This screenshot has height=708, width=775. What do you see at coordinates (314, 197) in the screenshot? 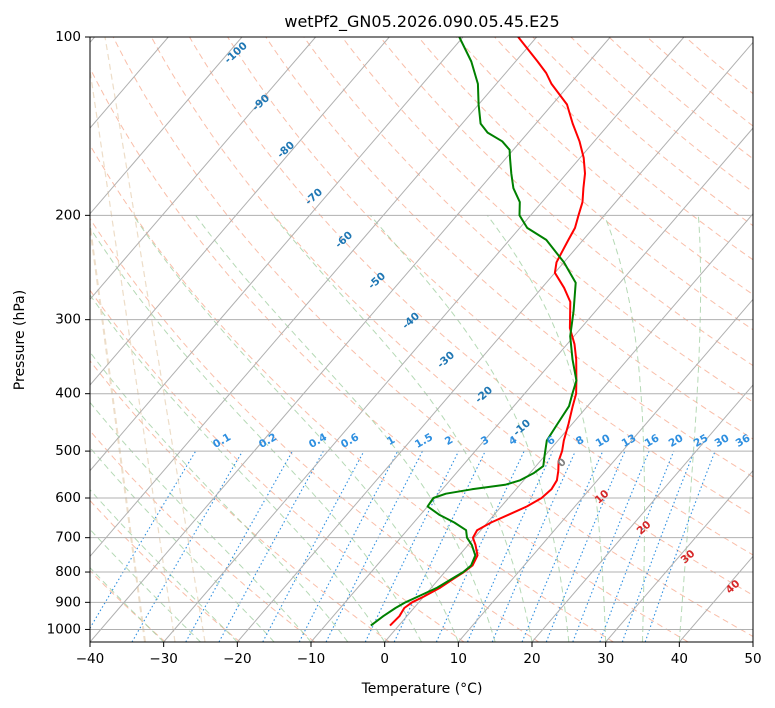
I see `dry-adiabat-label: -70` at bounding box center [314, 197].